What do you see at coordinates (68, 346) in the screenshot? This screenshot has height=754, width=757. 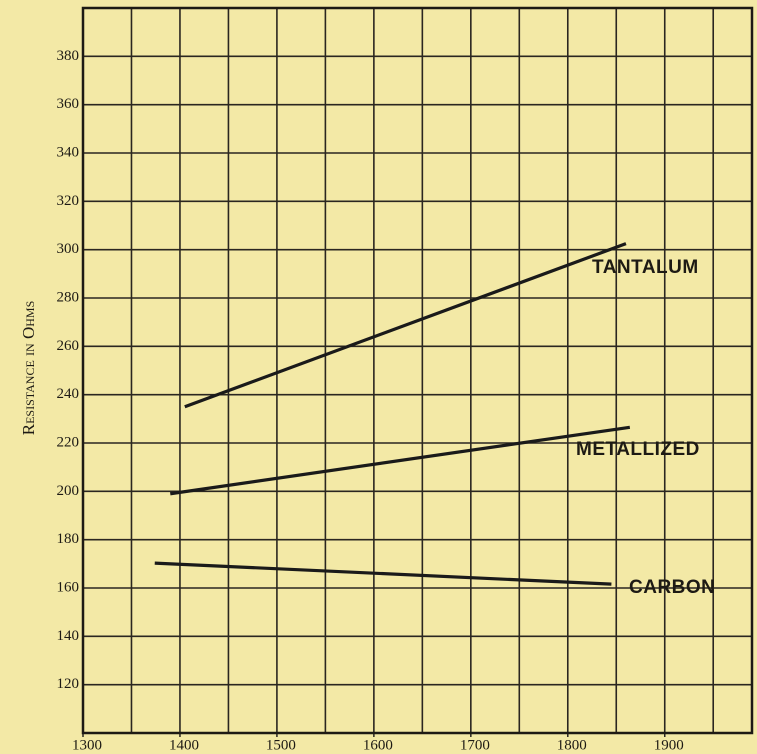 I see `y-tick-label: 260` at bounding box center [68, 346].